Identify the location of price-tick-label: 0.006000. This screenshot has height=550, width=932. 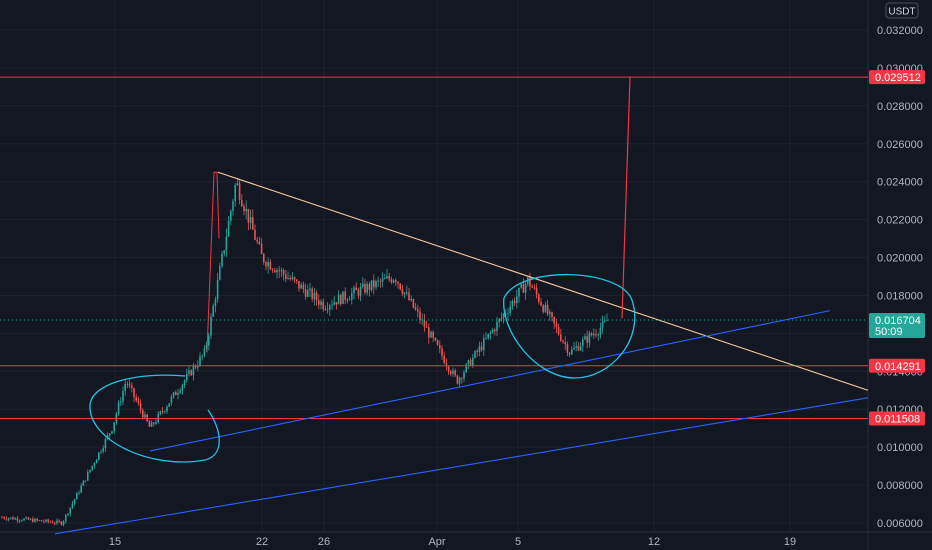
(900, 524).